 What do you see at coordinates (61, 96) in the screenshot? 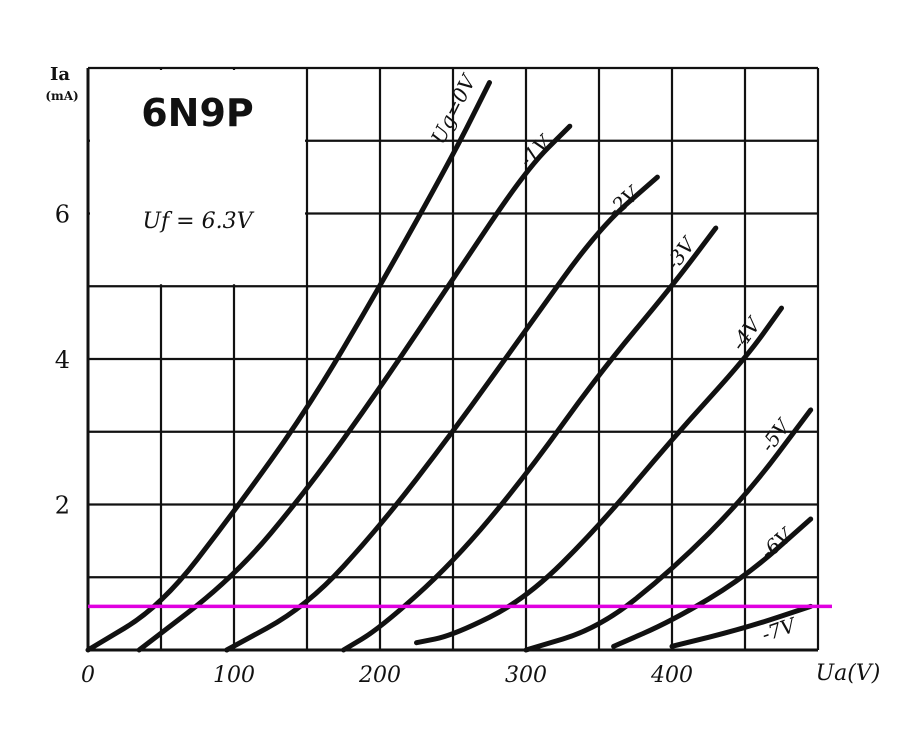
I see `y-axis-unit: (mA)` at bounding box center [61, 96].